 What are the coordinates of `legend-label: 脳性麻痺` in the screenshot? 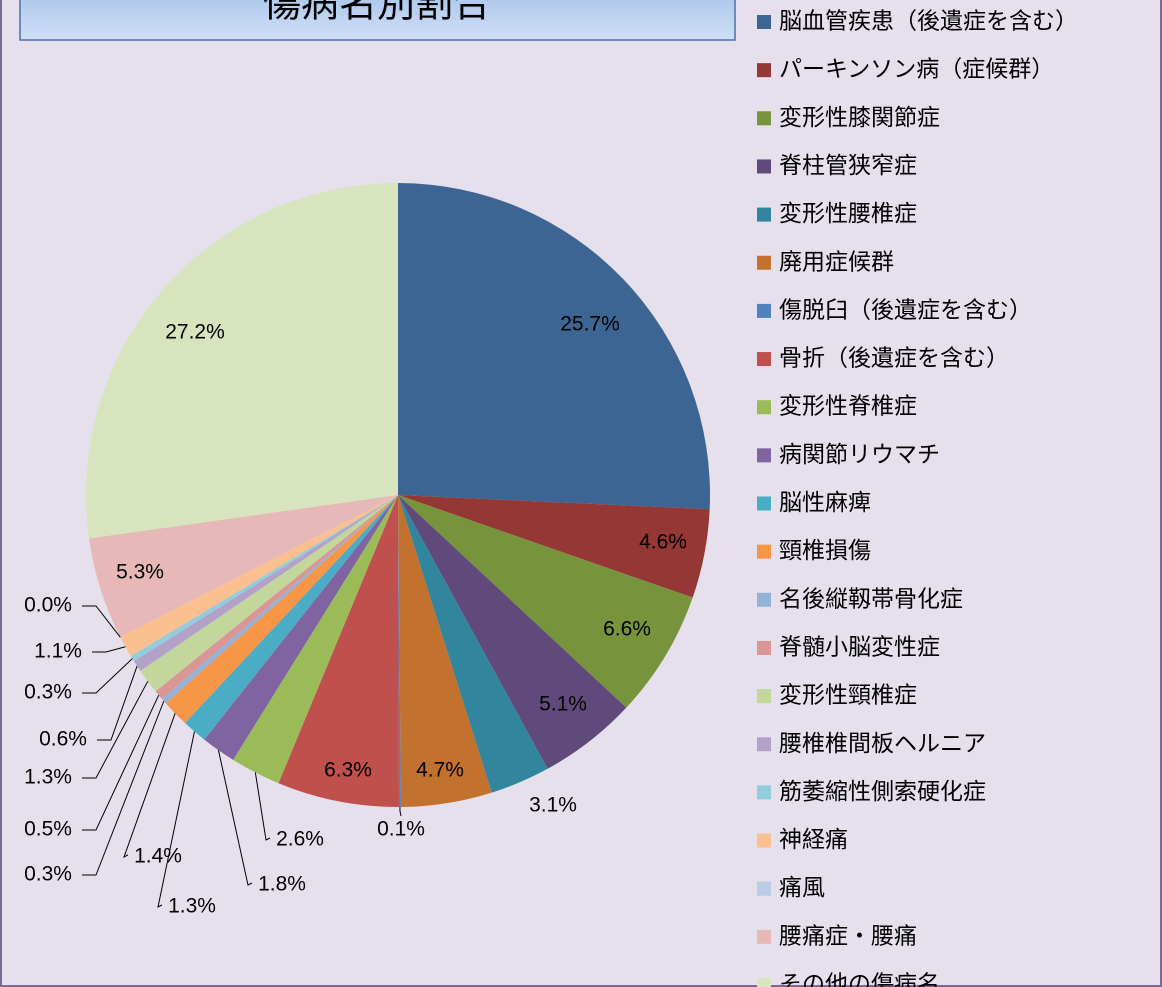 It's located at (825, 503).